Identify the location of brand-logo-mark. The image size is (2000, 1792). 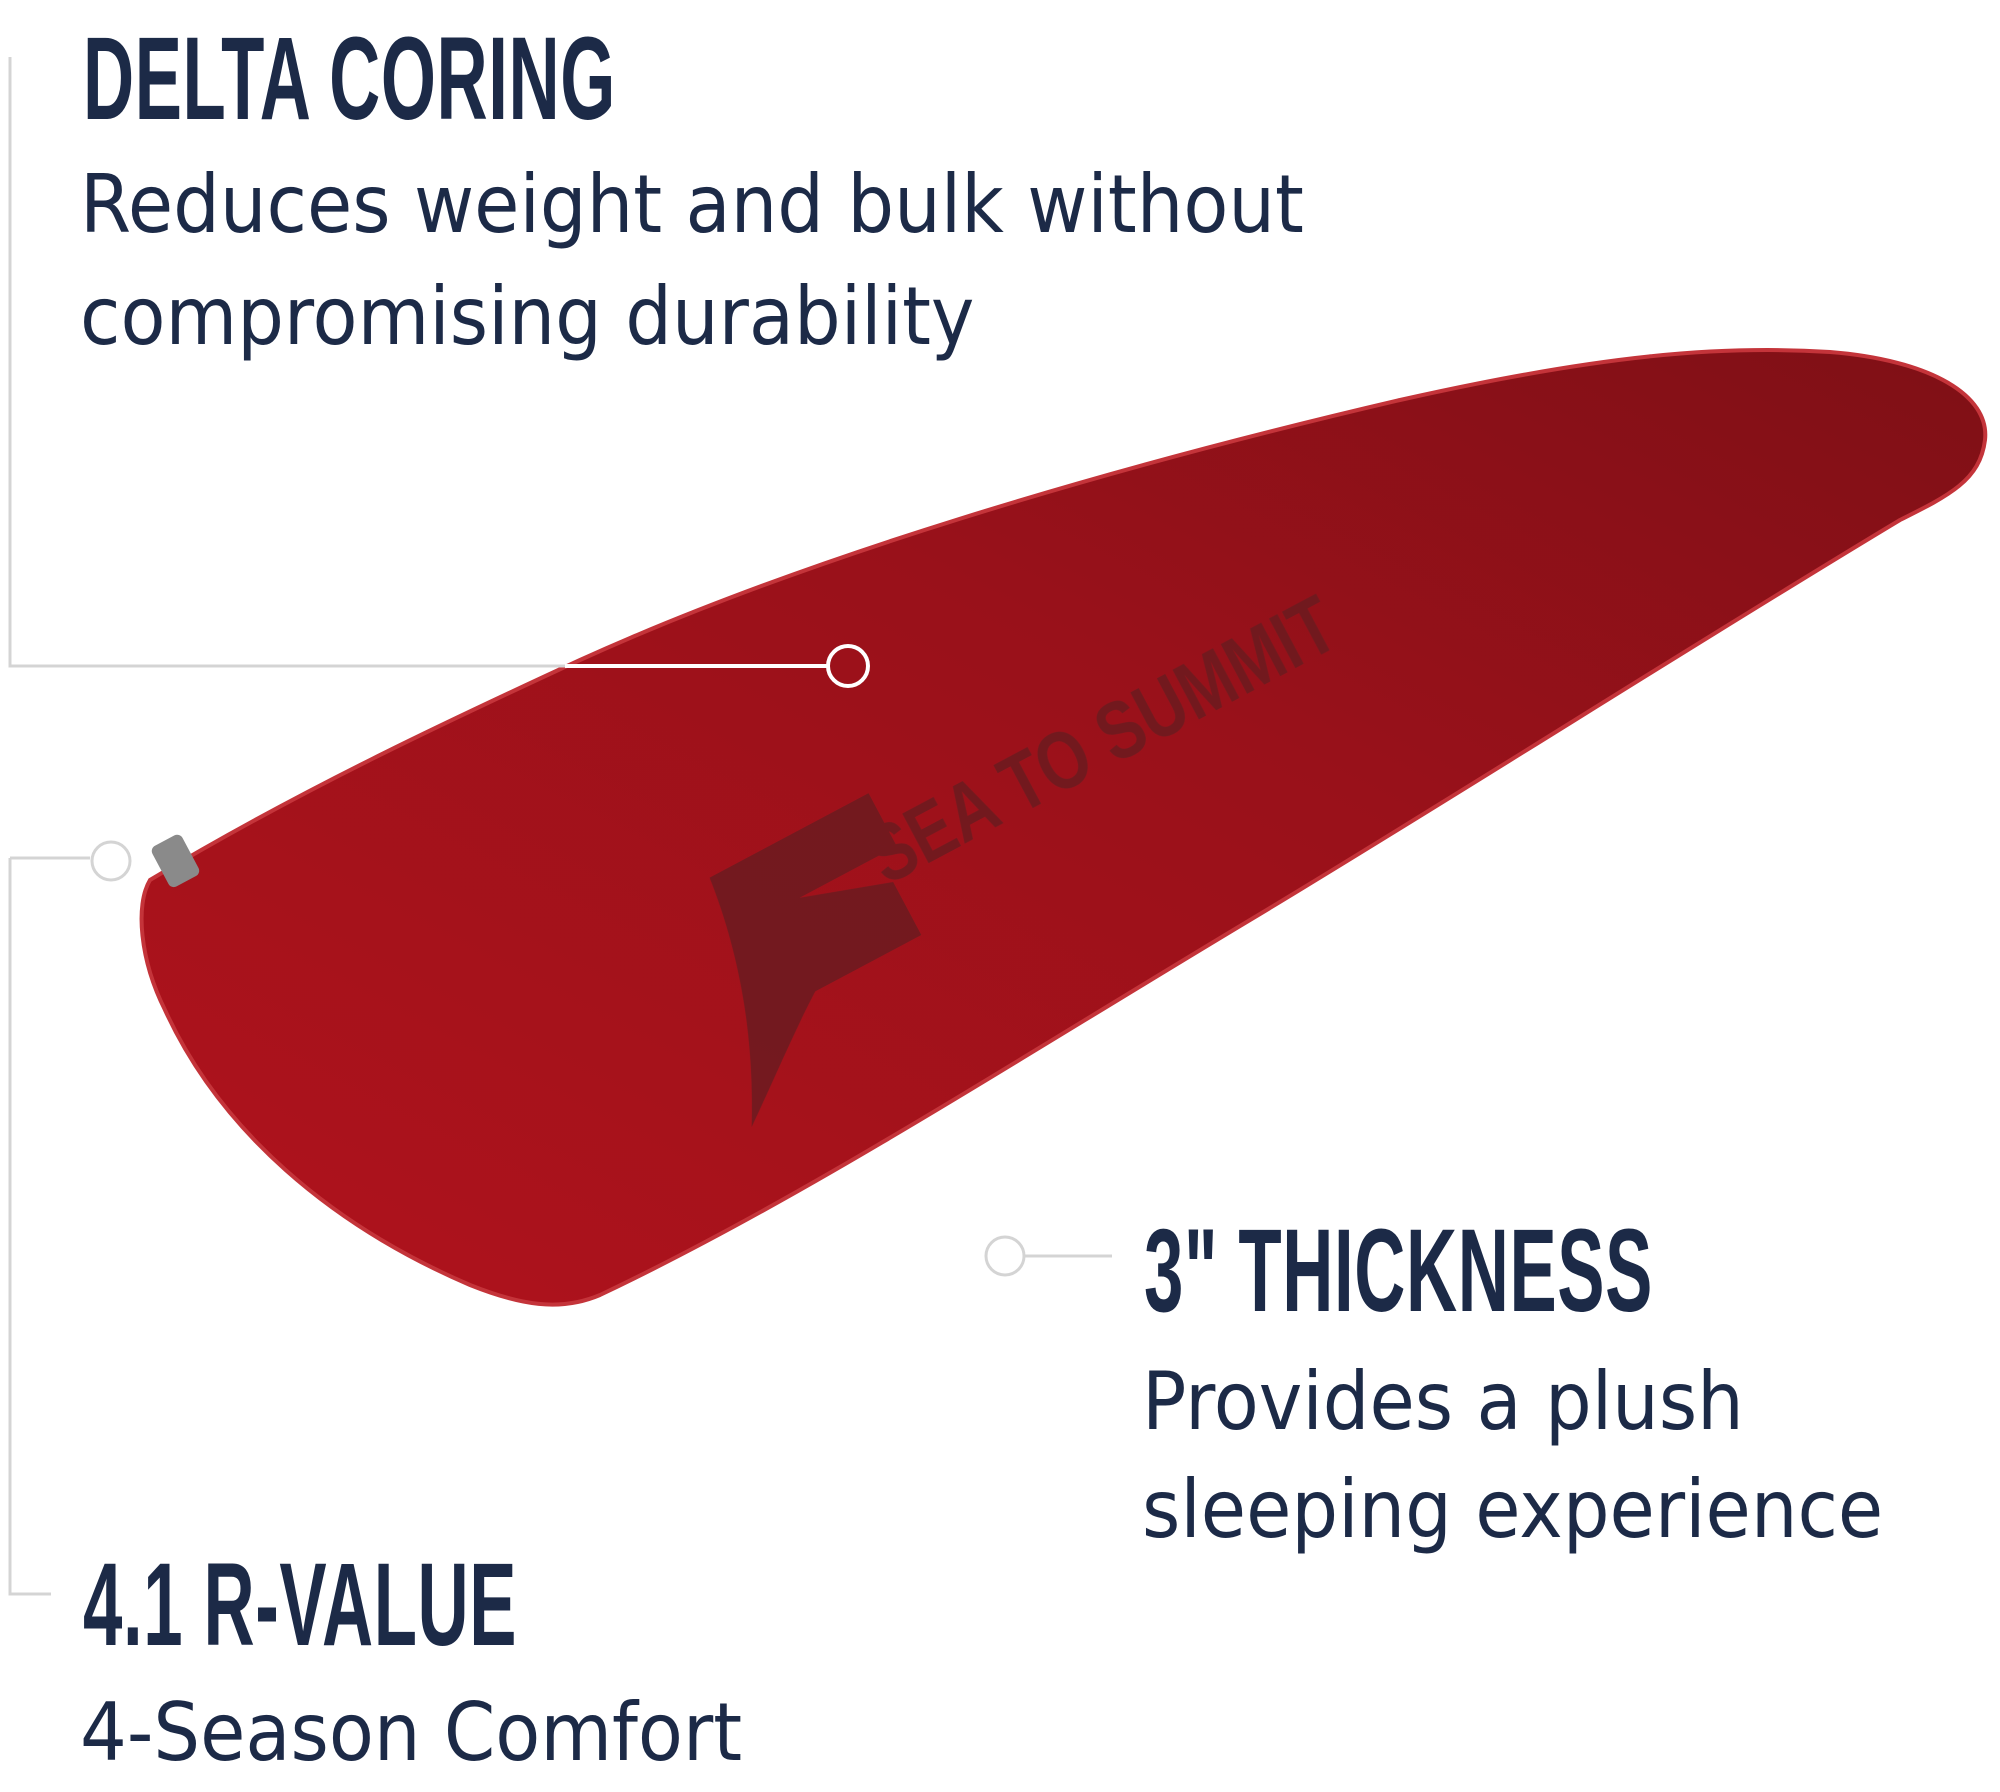
(815, 960).